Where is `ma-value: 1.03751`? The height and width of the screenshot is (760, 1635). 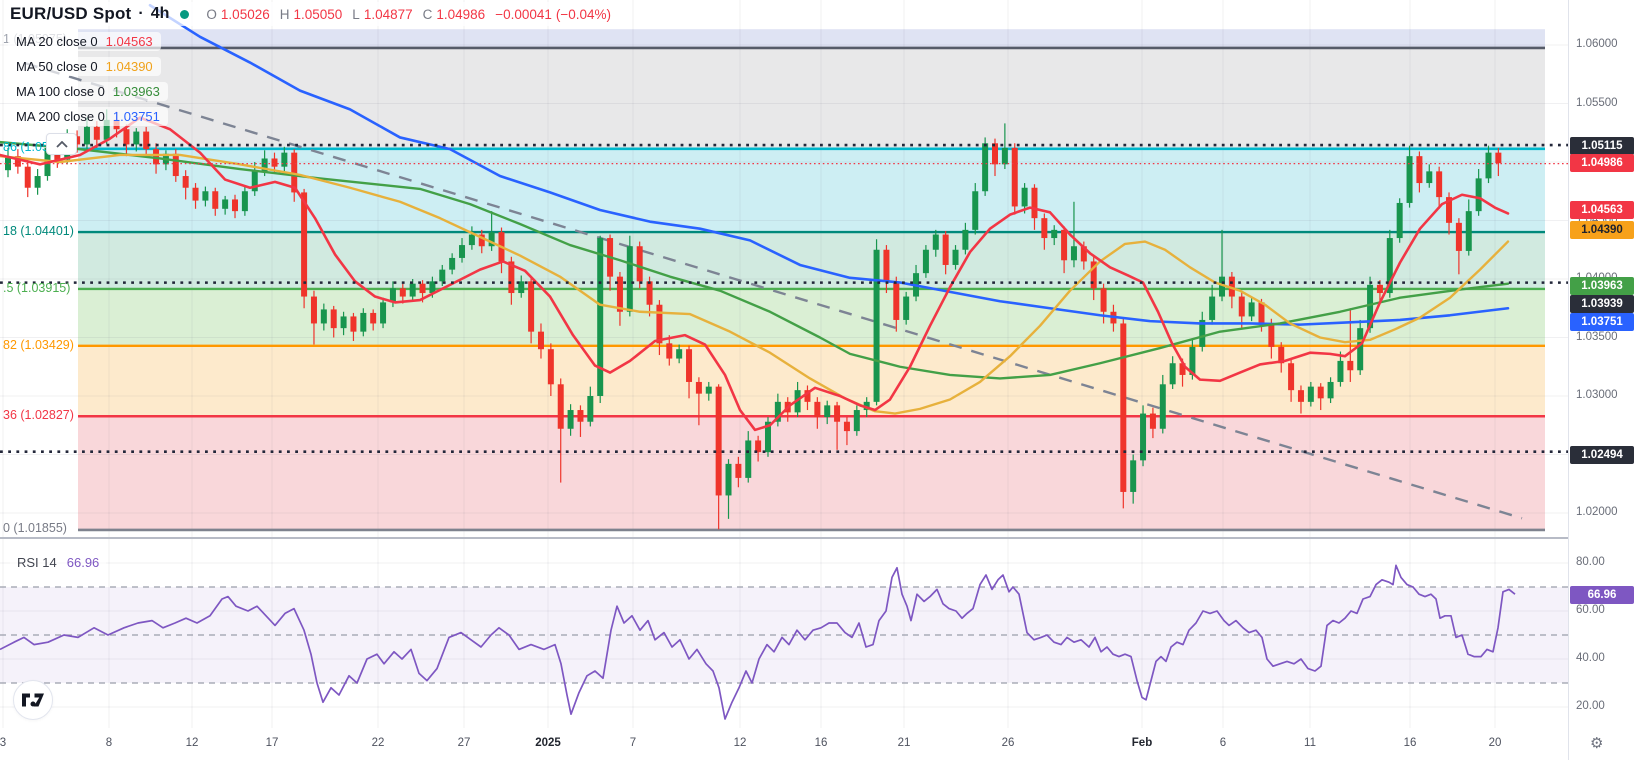 ma-value: 1.03751 is located at coordinates (136, 116).